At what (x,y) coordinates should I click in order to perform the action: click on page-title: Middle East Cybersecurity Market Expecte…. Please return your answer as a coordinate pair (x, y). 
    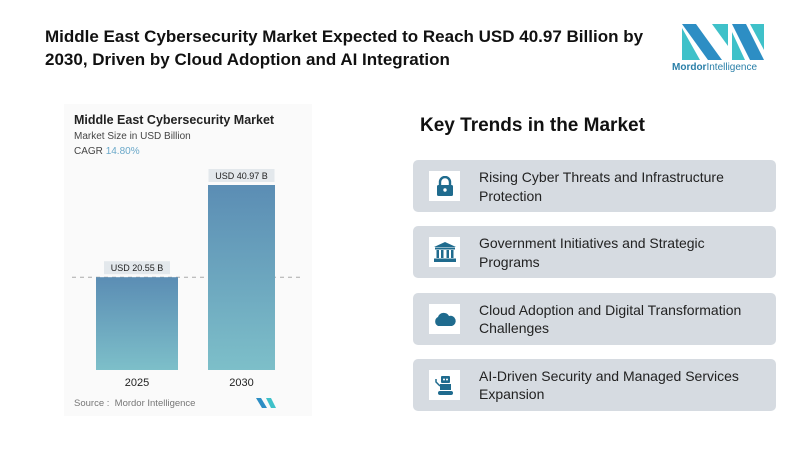
    Looking at the image, I should click on (344, 48).